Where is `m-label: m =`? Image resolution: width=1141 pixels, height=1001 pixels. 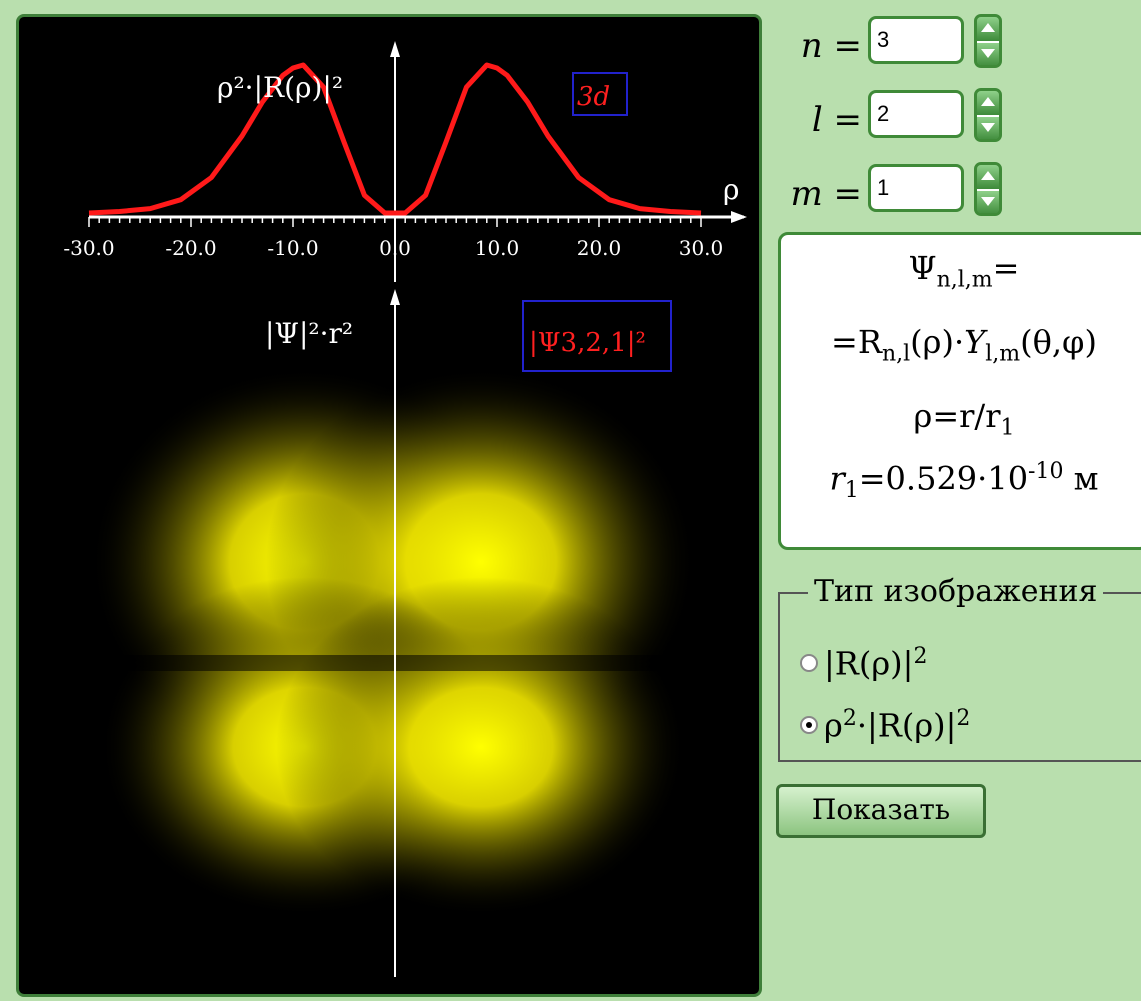 m-label: m = is located at coordinates (826, 194).